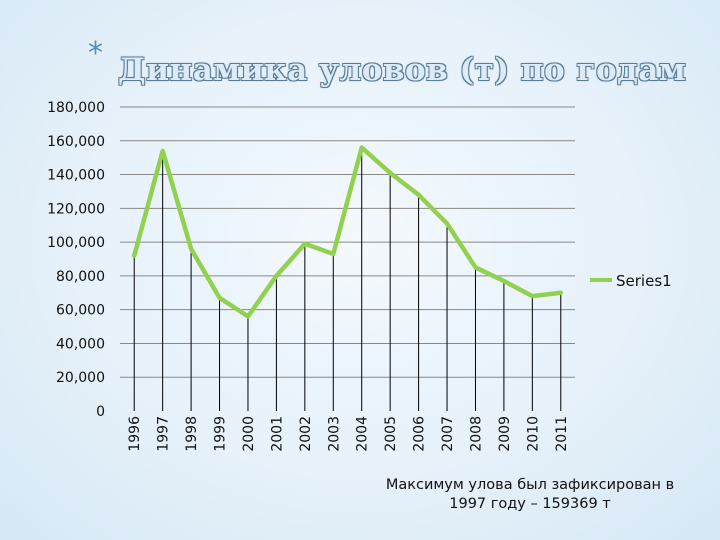 The image size is (720, 540). Describe the element at coordinates (530, 485) in the screenshot. I see `max-catch-note-line1: Максимум улова был зафиксирован в` at that location.